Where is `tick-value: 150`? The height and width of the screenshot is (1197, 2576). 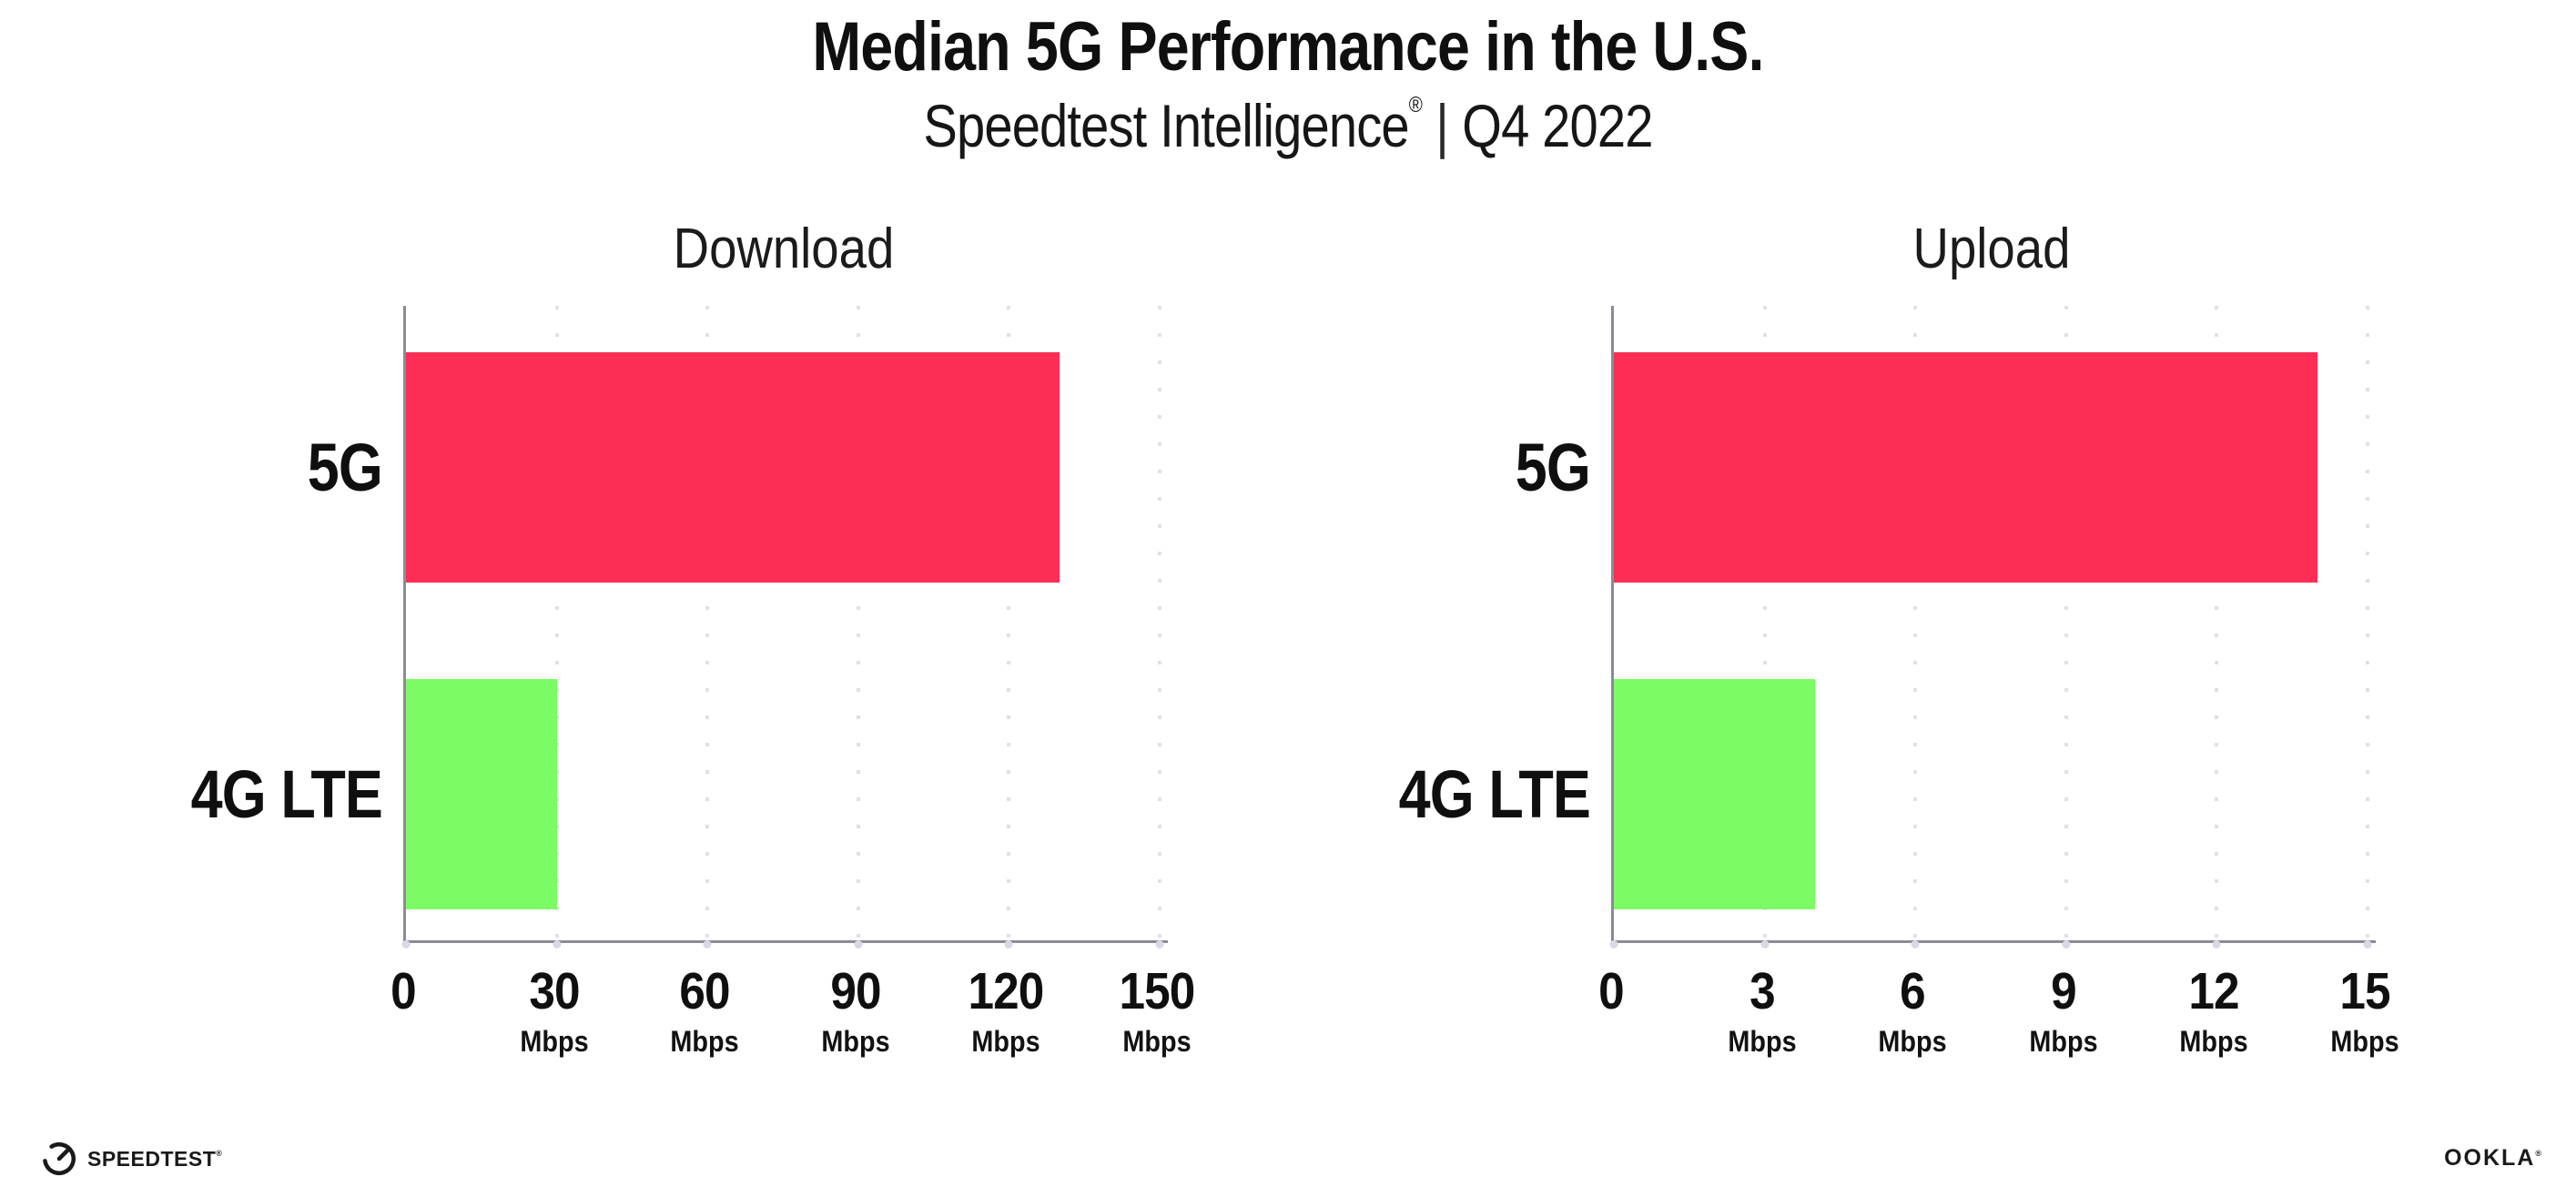 tick-value: 150 is located at coordinates (1157, 991).